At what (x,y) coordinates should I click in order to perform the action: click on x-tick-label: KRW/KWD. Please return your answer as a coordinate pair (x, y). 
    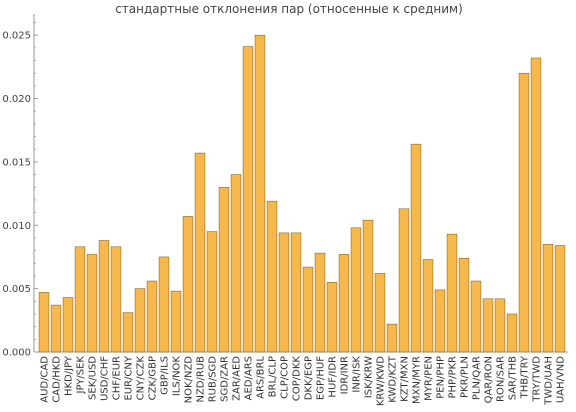
    Looking at the image, I should click on (381, 381).